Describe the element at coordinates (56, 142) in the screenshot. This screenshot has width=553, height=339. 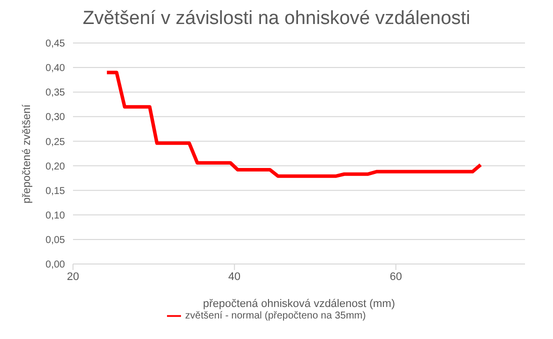
I see `y-tick-label: 0,25` at that location.